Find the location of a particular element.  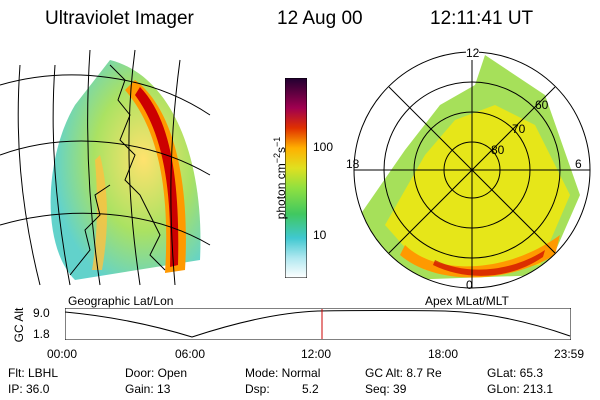

altitude-plot is located at coordinates (318, 324).